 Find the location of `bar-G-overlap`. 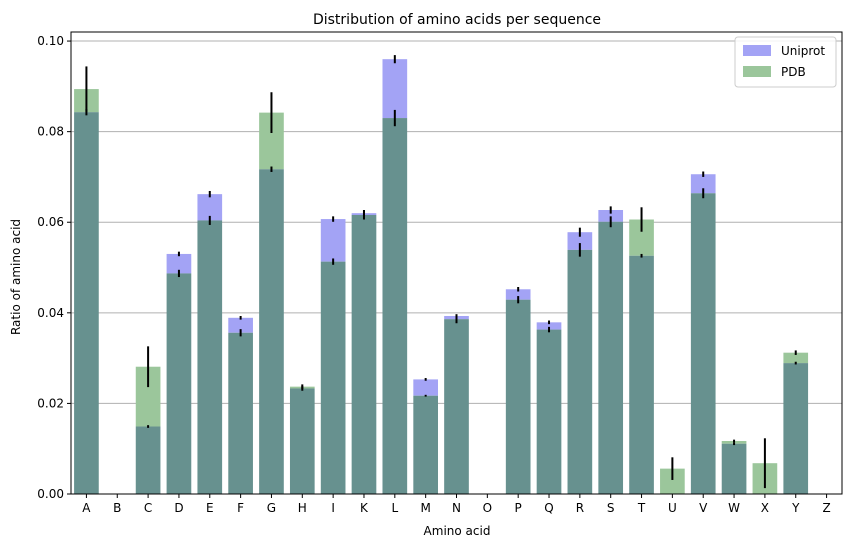

bar-G-overlap is located at coordinates (271, 331).